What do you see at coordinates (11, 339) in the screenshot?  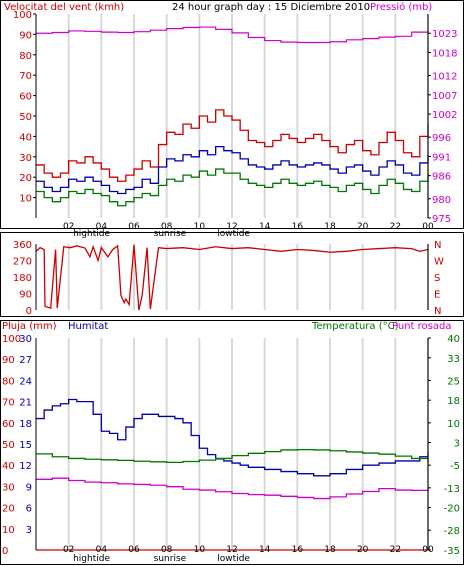 I see `rain-tick-label-100: 100` at bounding box center [11, 339].